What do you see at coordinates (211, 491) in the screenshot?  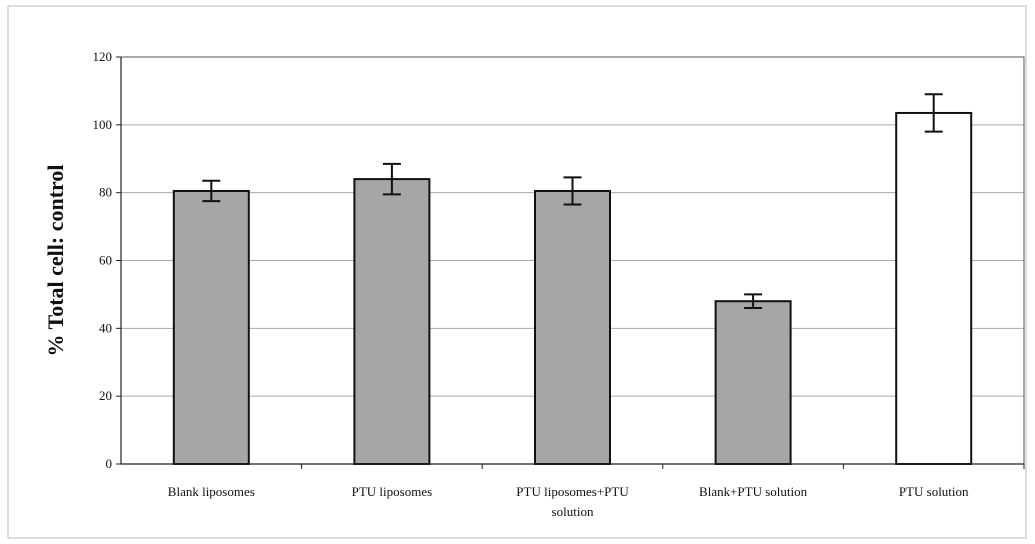 I see `x-category-label: Blank liposomes` at bounding box center [211, 491].